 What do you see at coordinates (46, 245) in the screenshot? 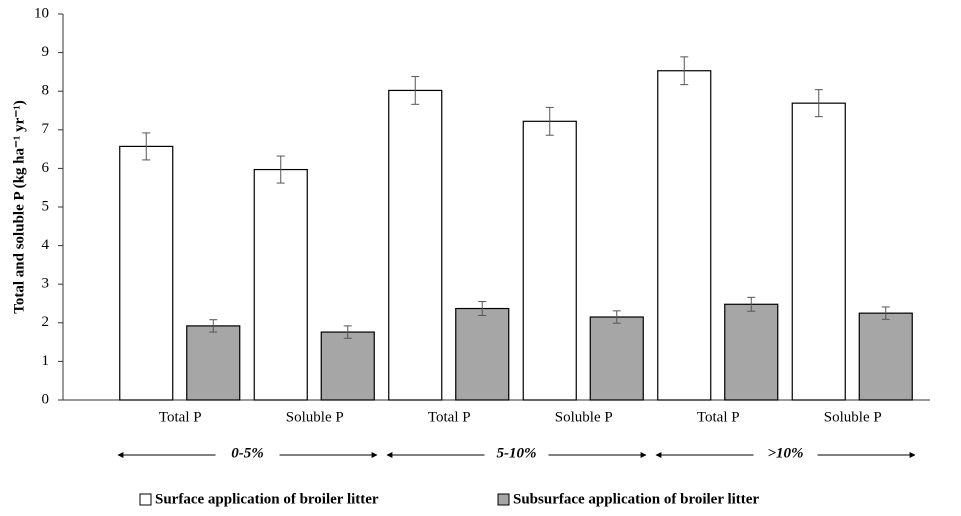
I see `y-tick-label: 4` at bounding box center [46, 245].